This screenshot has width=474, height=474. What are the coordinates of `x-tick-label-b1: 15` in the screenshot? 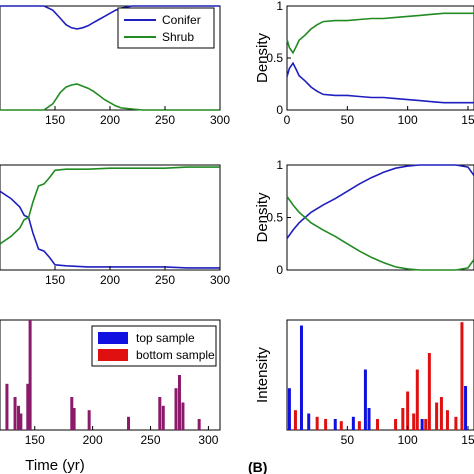 It's located at (467, 120).